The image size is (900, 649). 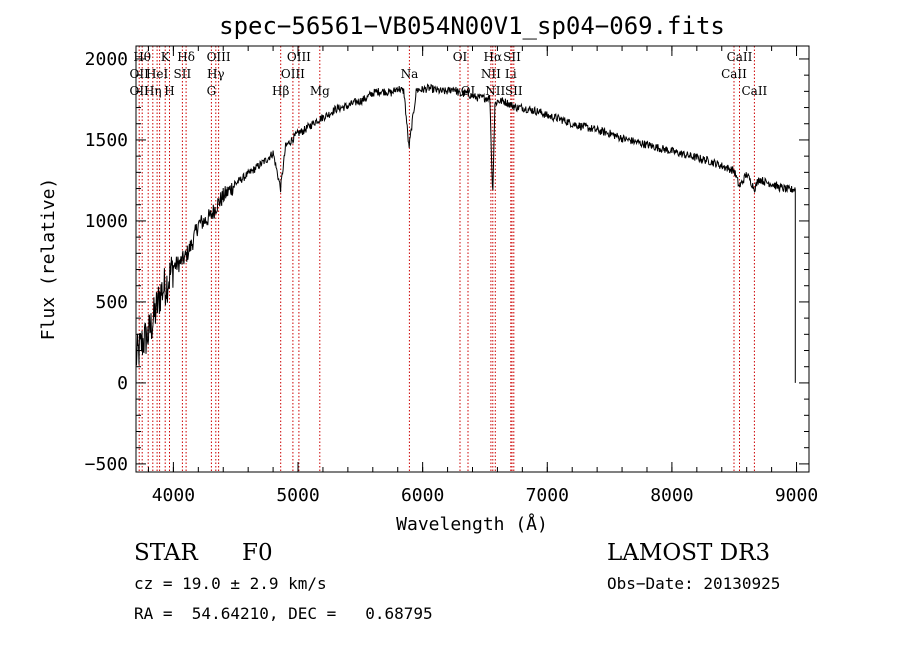 I want to click on line-marker-label: OI, so click(x=460, y=57).